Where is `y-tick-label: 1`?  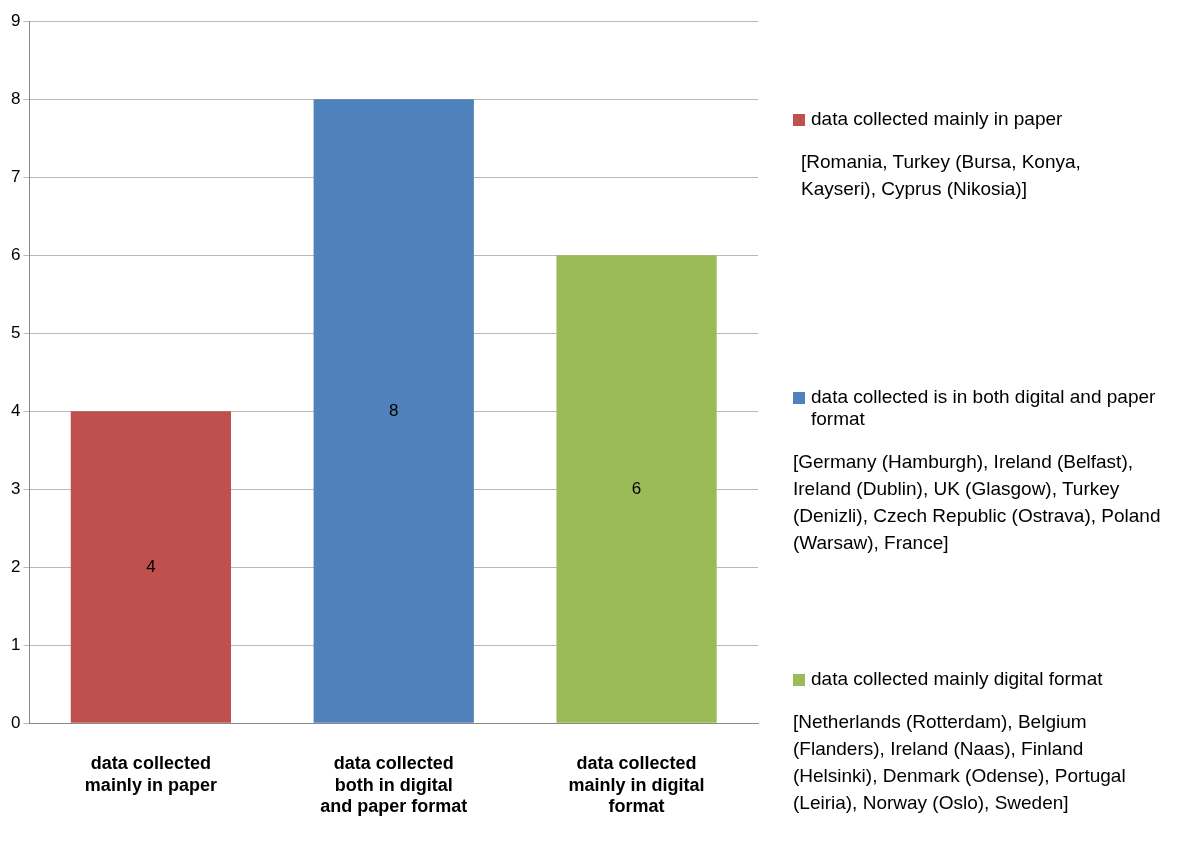 y-tick-label: 1 is located at coordinates (15, 644).